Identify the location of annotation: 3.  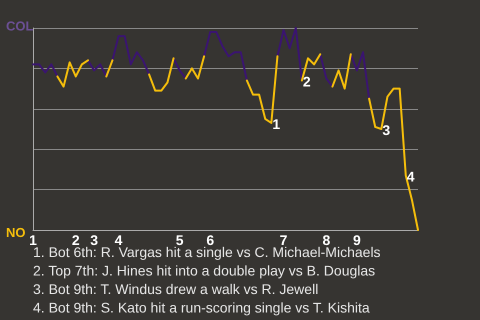
(386, 130).